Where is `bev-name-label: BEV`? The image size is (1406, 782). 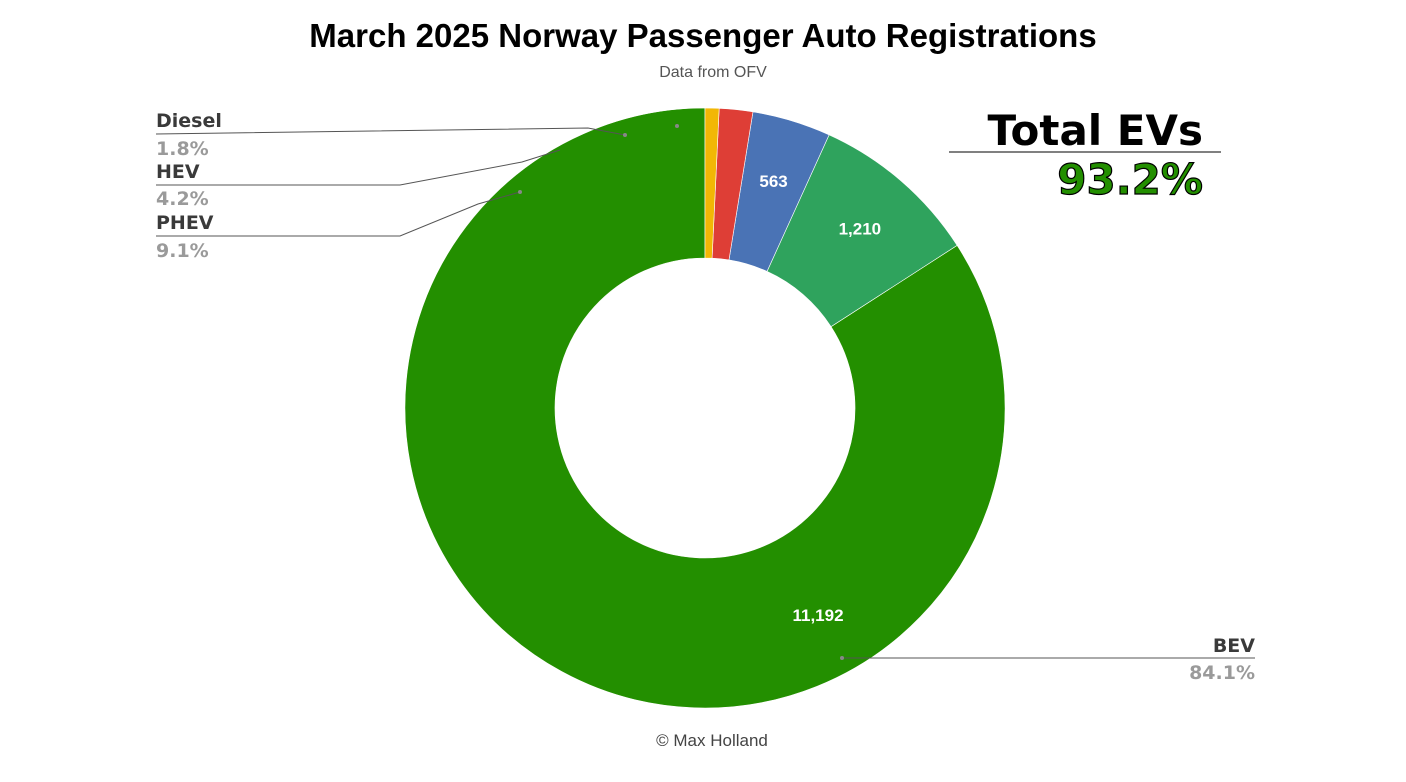 bev-name-label: BEV is located at coordinates (1234, 646).